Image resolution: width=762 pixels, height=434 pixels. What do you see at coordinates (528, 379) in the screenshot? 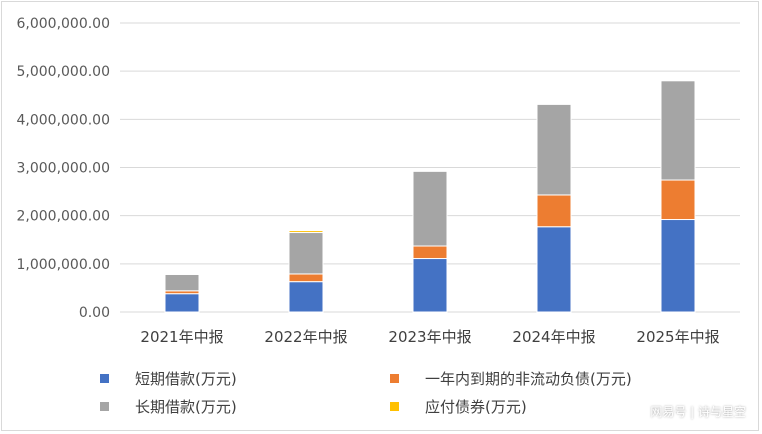
I see `legend-label: 一年内到期的非流动负债(万元)` at bounding box center [528, 379].